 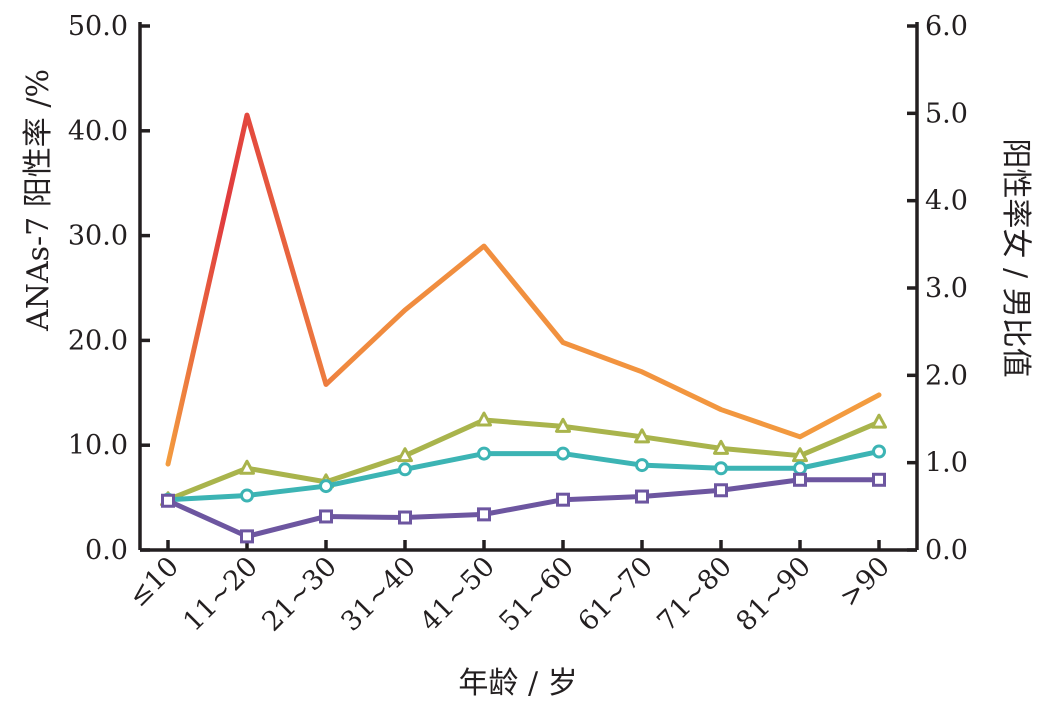 What do you see at coordinates (220, 594) in the screenshot?
I see `x-tick-label: 11~20` at bounding box center [220, 594].